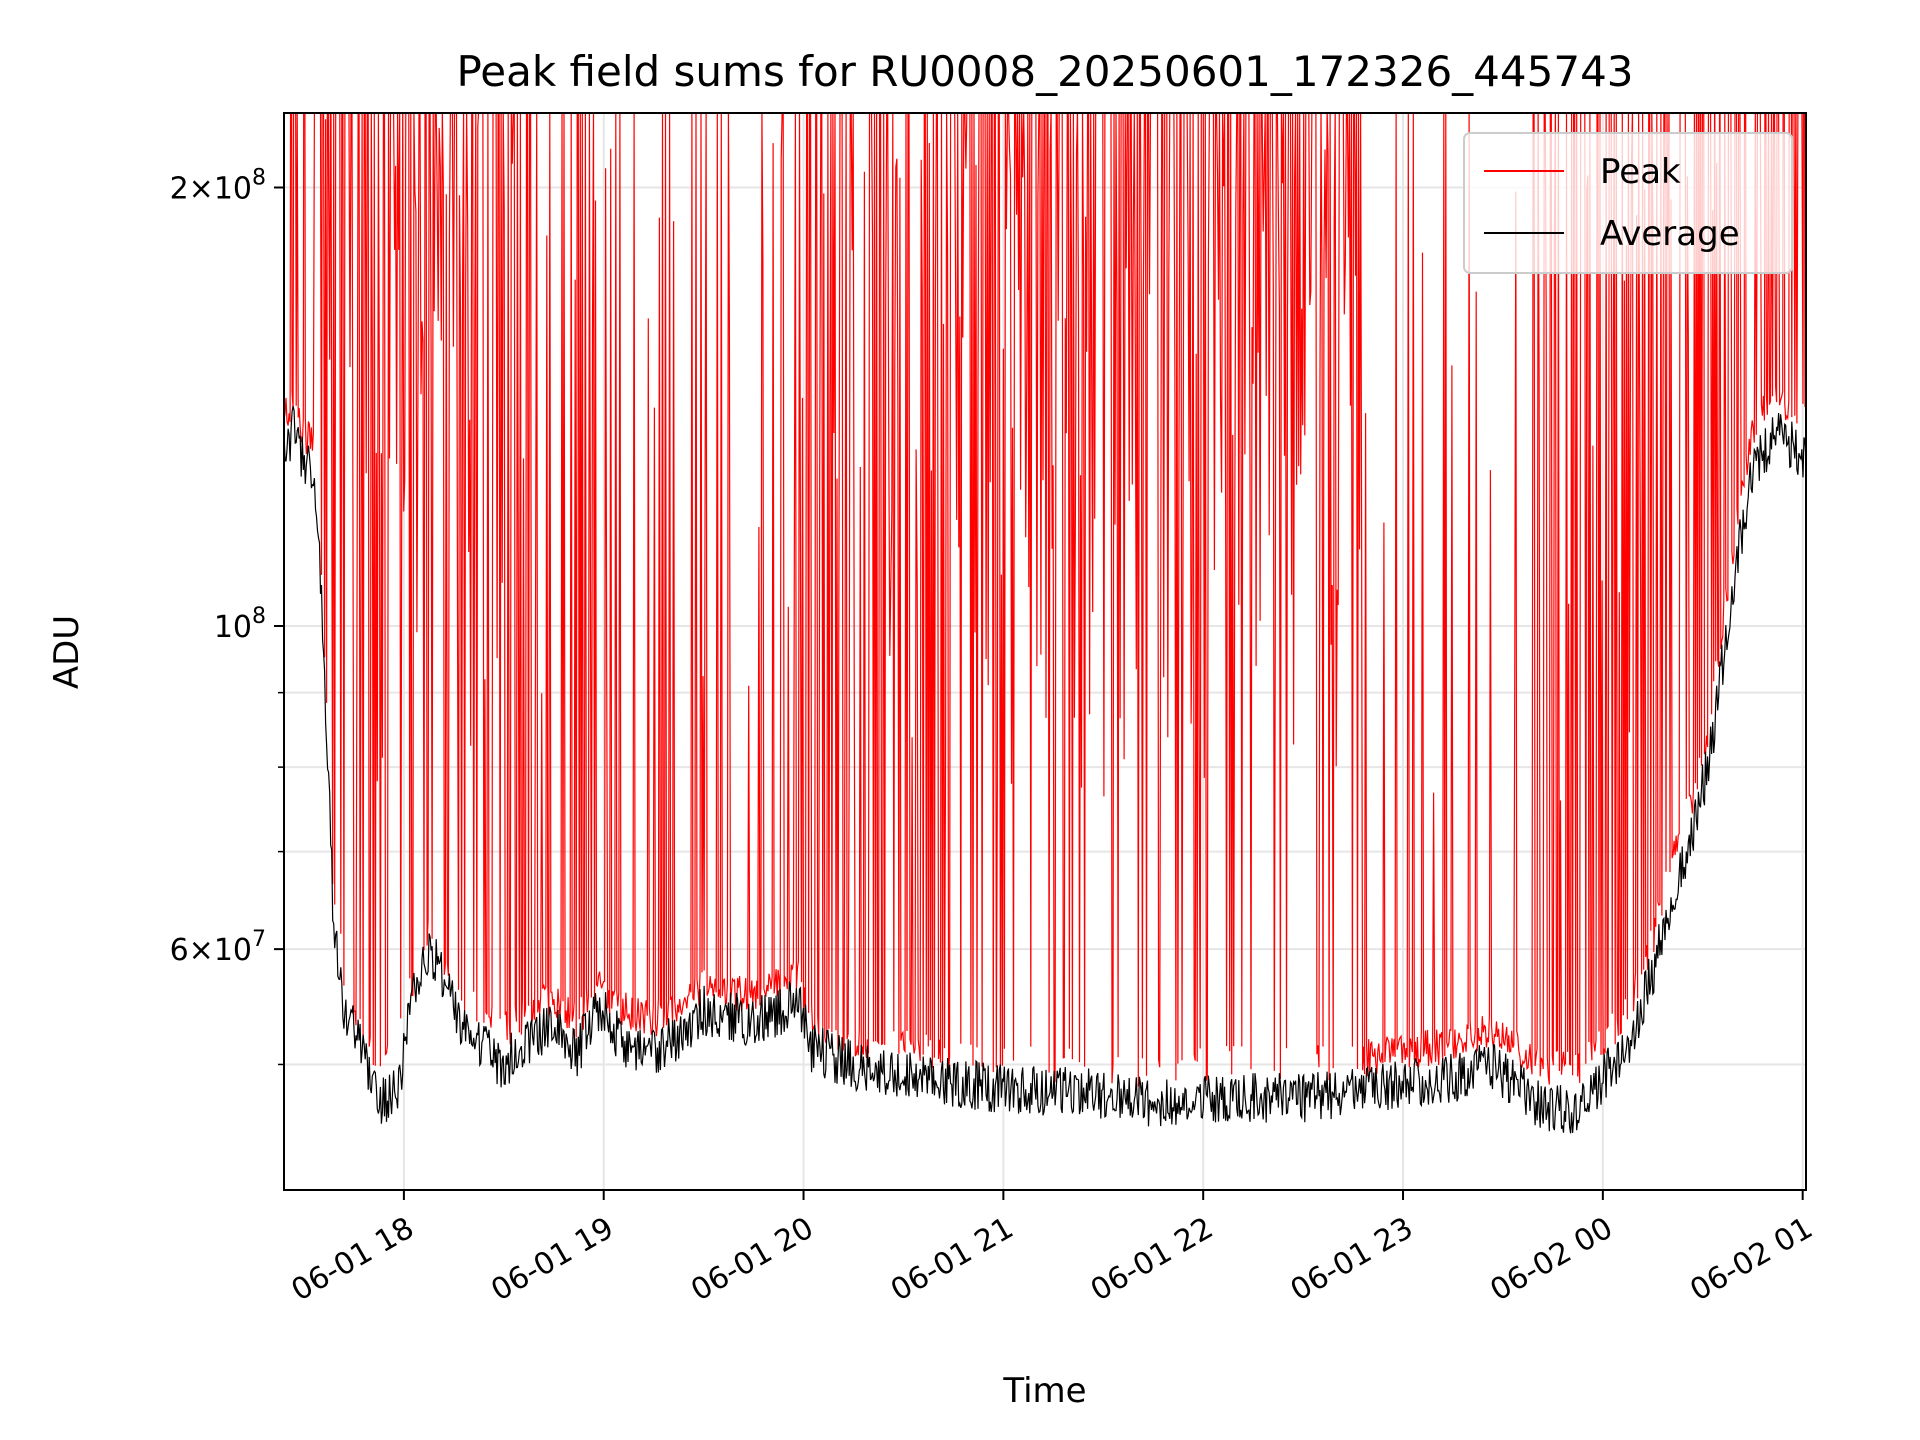 This screenshot has width=1920, height=1440. What do you see at coordinates (1640, 172) in the screenshot?
I see `legend-peak-label: Peak` at bounding box center [1640, 172].